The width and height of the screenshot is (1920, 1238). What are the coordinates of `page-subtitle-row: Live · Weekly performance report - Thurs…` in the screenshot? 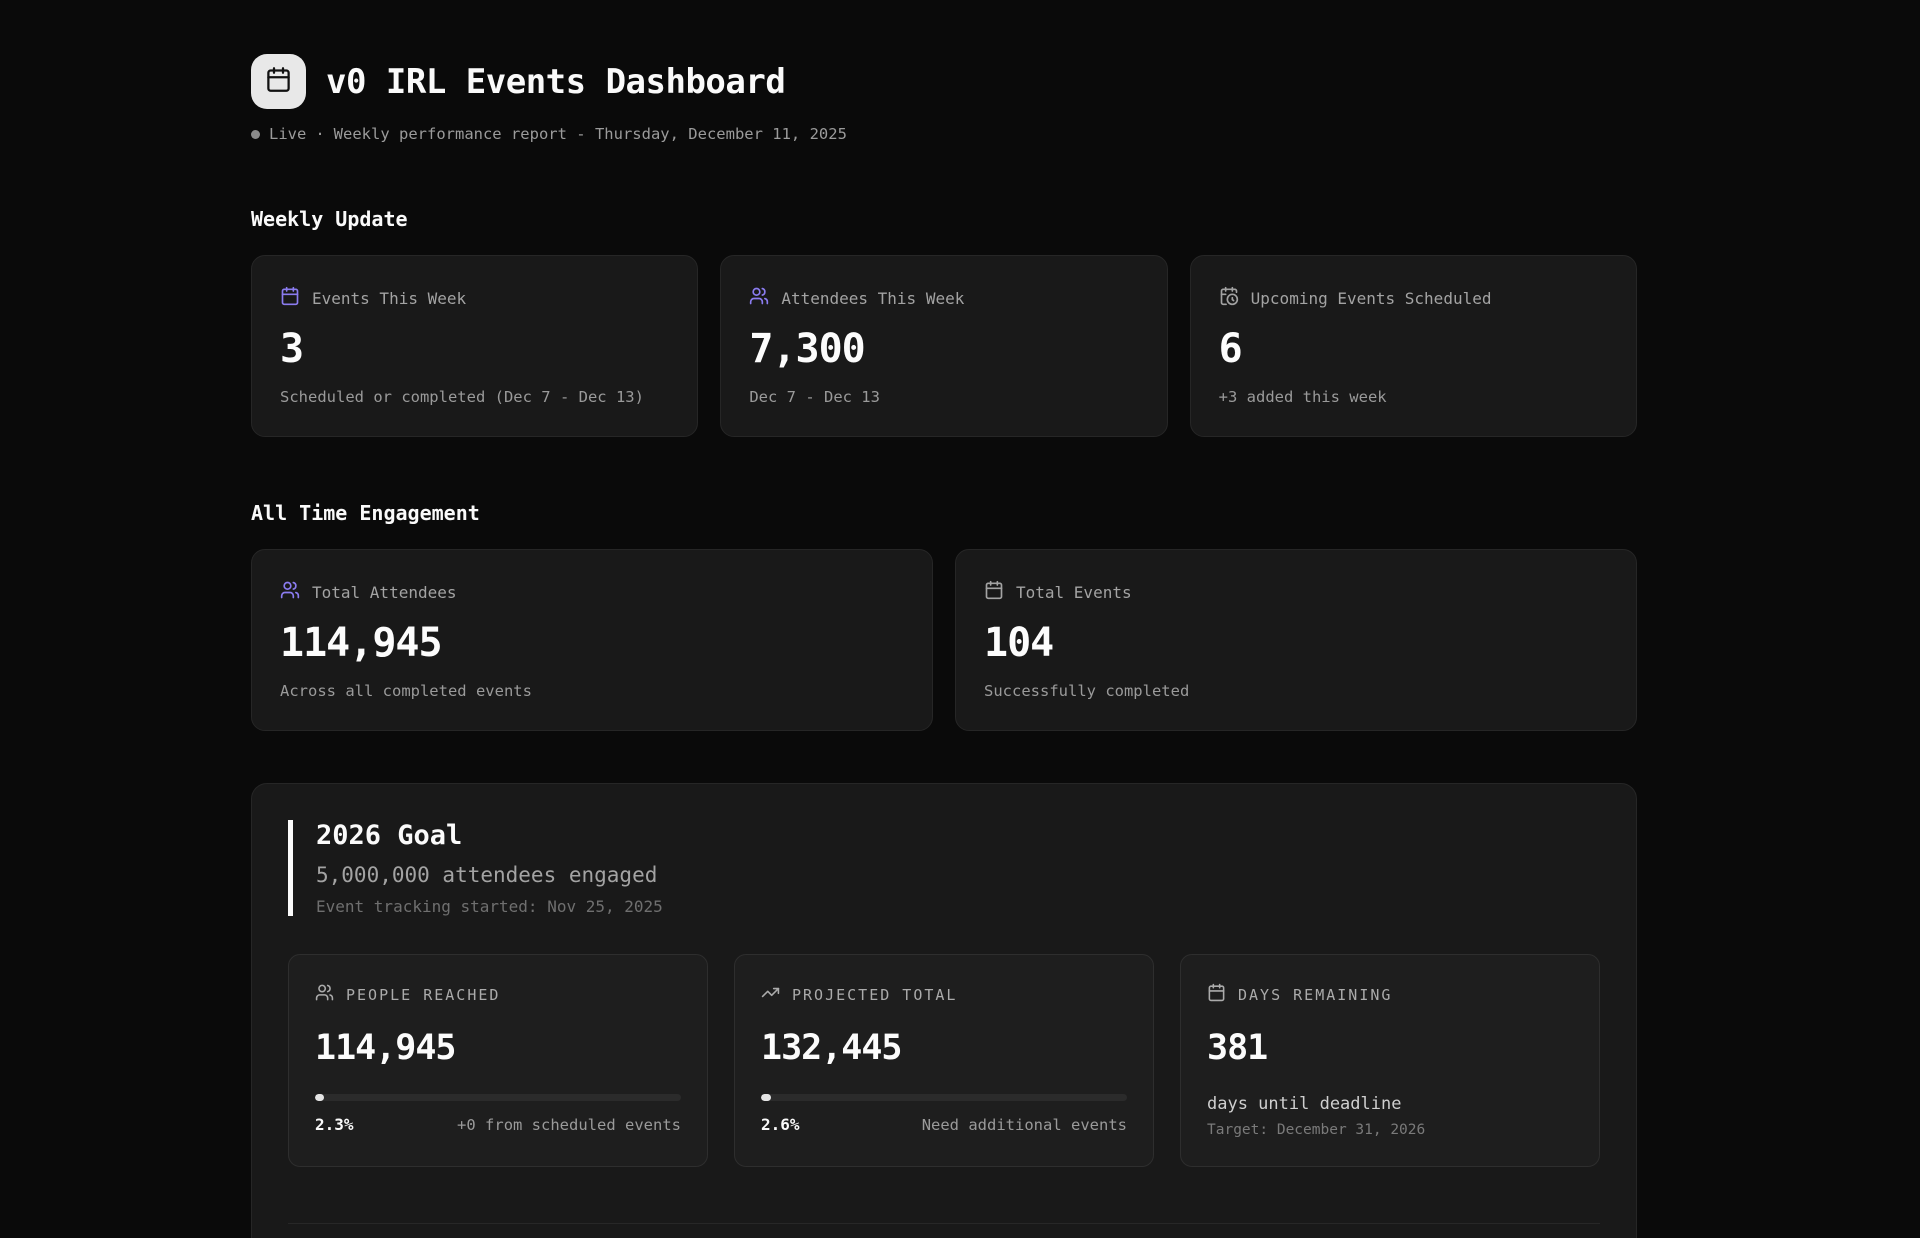 It's located at (944, 134).